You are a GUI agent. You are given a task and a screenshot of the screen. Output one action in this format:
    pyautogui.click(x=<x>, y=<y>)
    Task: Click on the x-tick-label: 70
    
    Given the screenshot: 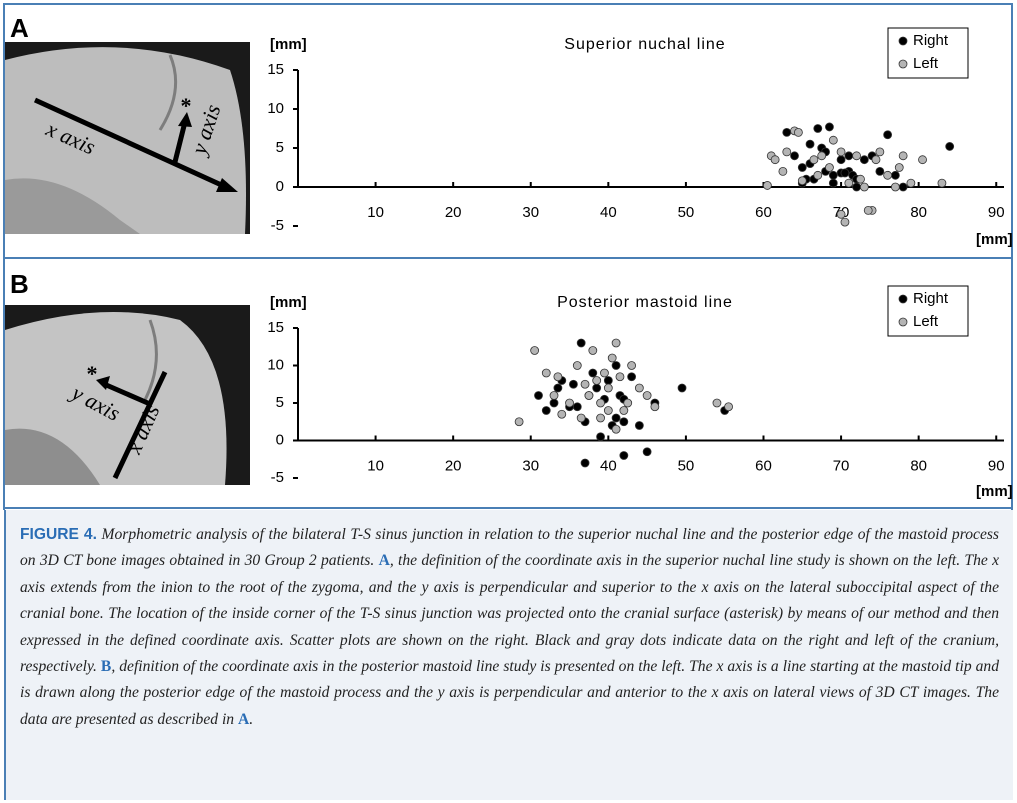 What is the action you would take?
    pyautogui.click(x=841, y=465)
    